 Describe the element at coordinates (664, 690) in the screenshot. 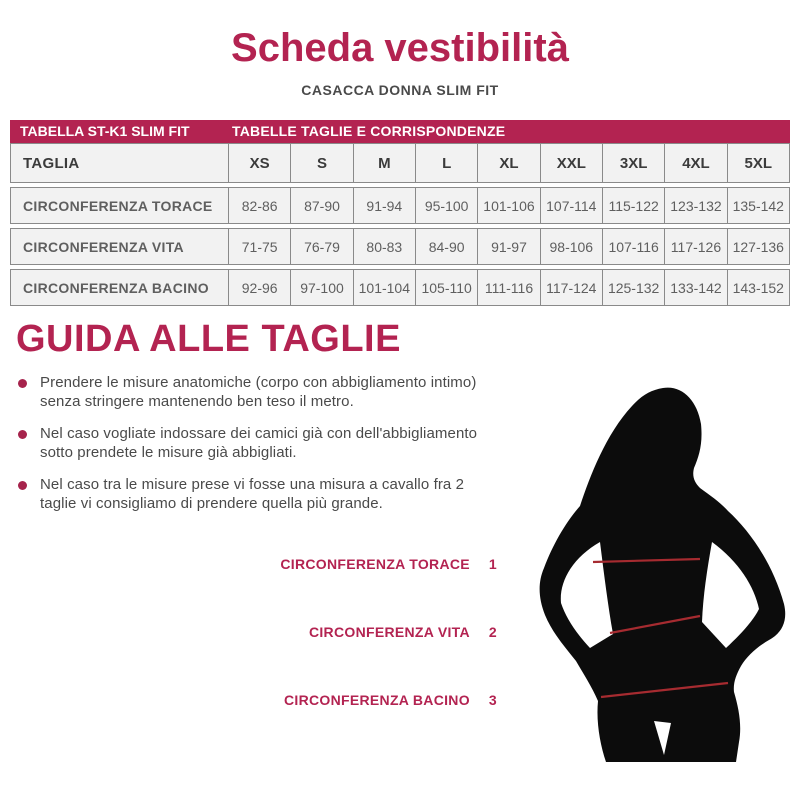

I see `hip-measure-line` at that location.